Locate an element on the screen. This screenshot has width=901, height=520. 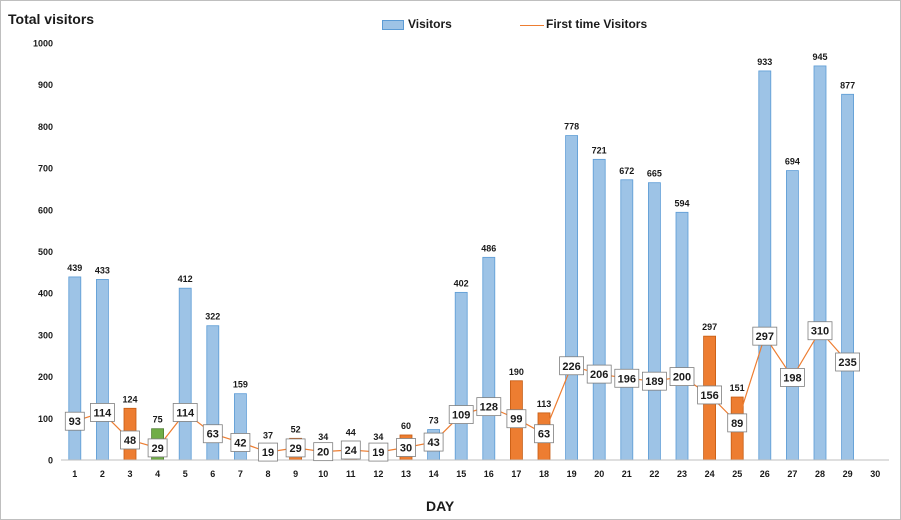
line-value-label: 226 is located at coordinates (571, 367).